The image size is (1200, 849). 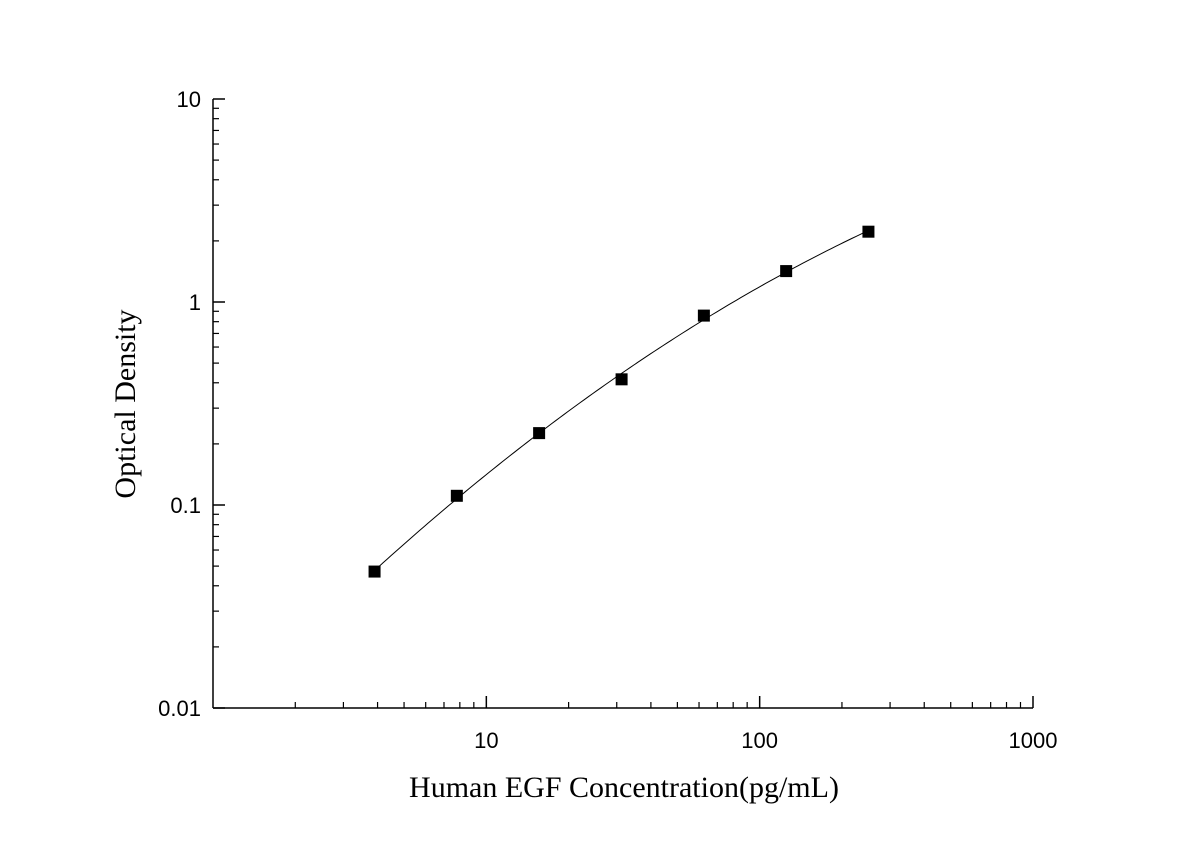 I want to click on x-tick-label: 10, so click(x=486, y=740).